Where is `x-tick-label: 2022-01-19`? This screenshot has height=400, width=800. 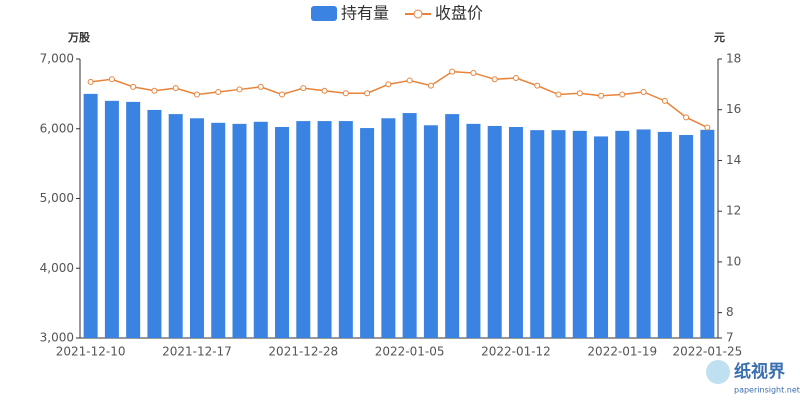 x-tick-label: 2022-01-19 is located at coordinates (622, 352).